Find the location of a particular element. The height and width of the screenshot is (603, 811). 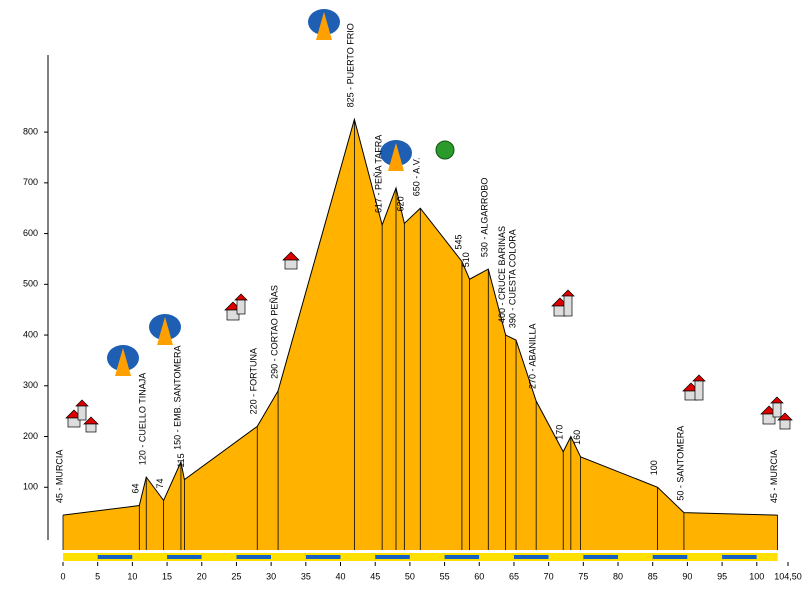

point-label: 120 - CUELLO TINAJA is located at coordinates (143, 419).